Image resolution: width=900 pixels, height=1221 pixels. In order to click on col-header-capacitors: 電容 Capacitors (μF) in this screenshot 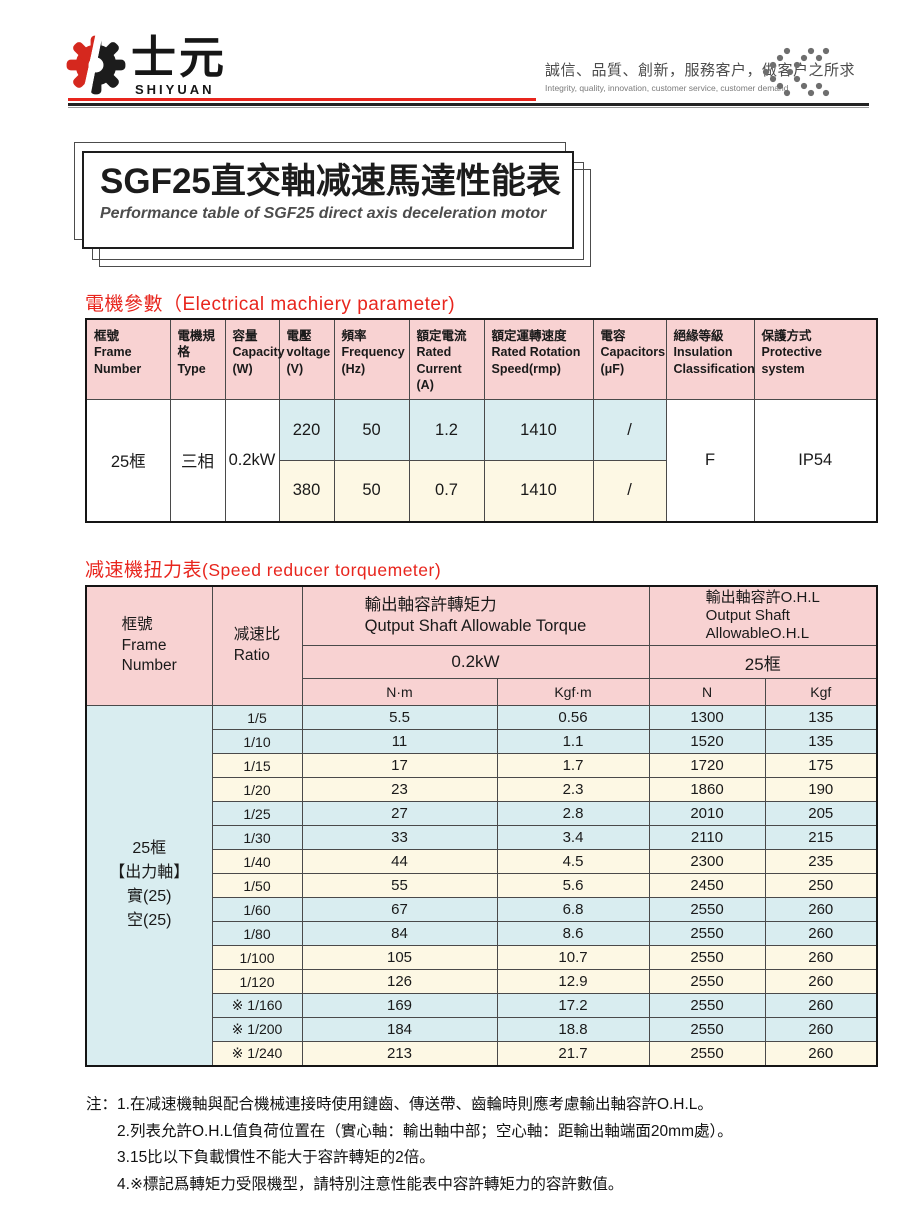, I will do `click(629, 359)`.